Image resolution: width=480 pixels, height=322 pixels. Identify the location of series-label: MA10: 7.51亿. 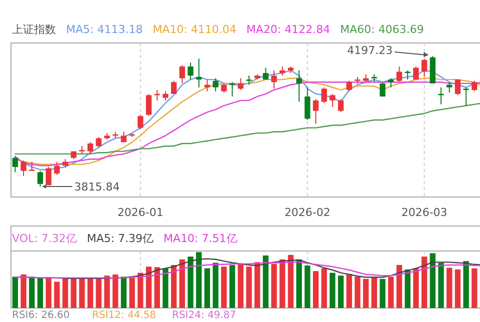
(201, 238).